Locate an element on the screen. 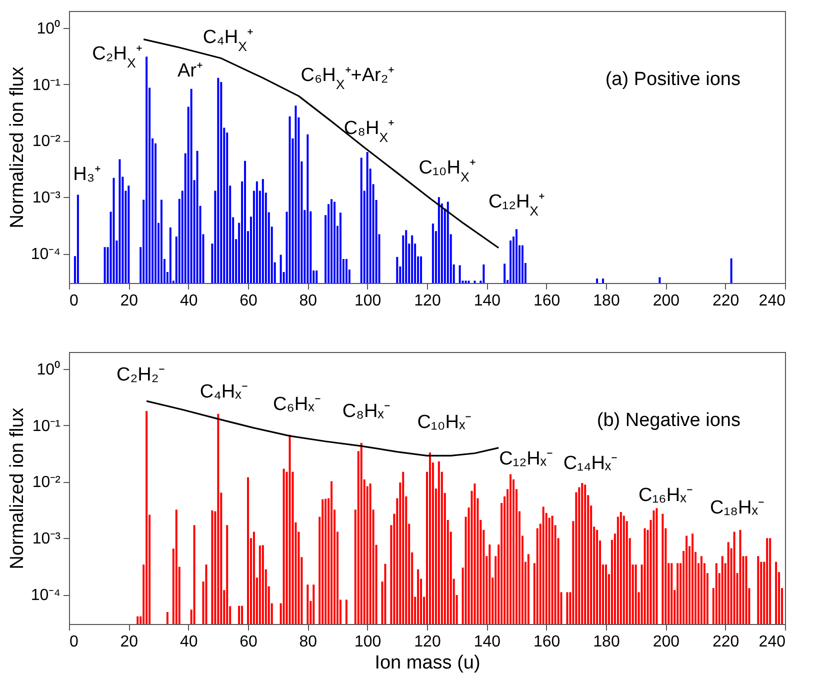  annotation: C₂H₂⁻ is located at coordinates (140, 375).